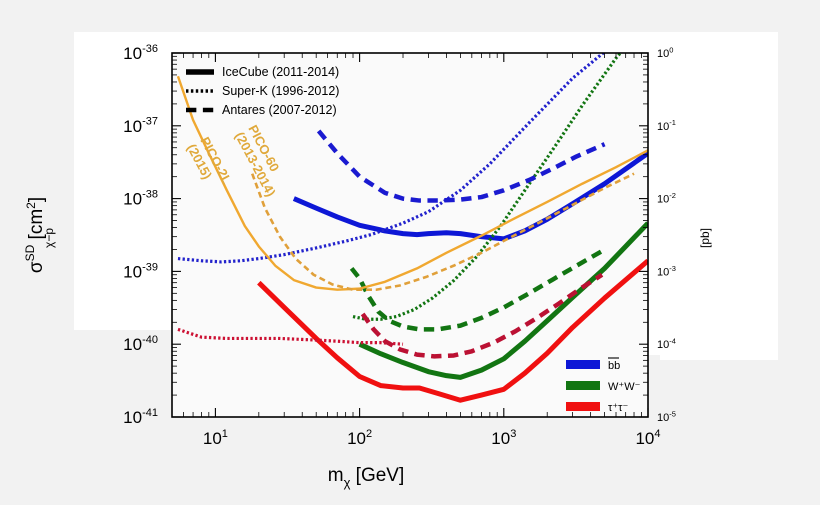 This screenshot has height=505, width=820. I want to click on y-tick-10^-39: 10-39, so click(140, 271).